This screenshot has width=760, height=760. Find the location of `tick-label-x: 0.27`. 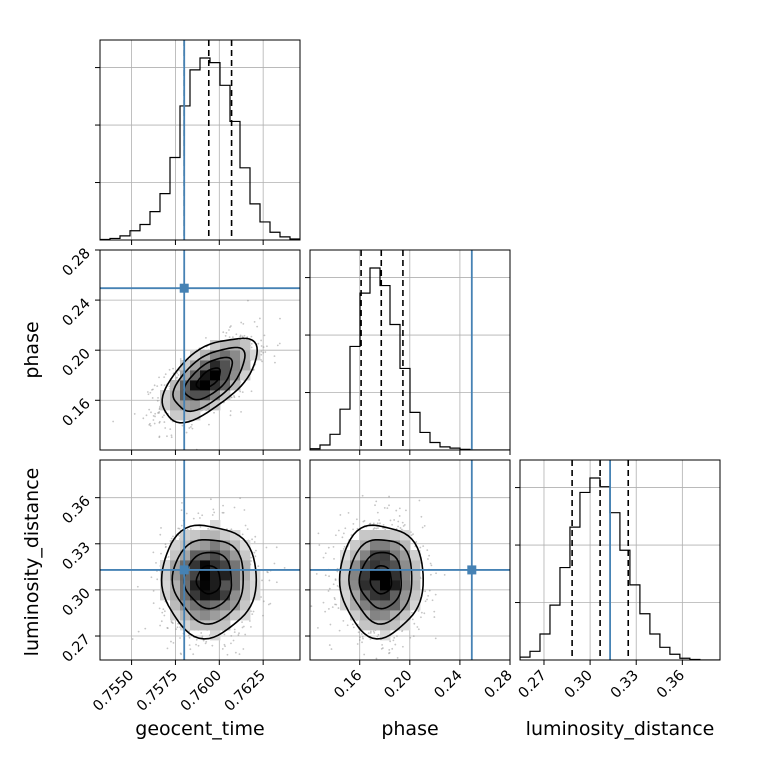

tick-label-x: 0.27 is located at coordinates (533, 685).